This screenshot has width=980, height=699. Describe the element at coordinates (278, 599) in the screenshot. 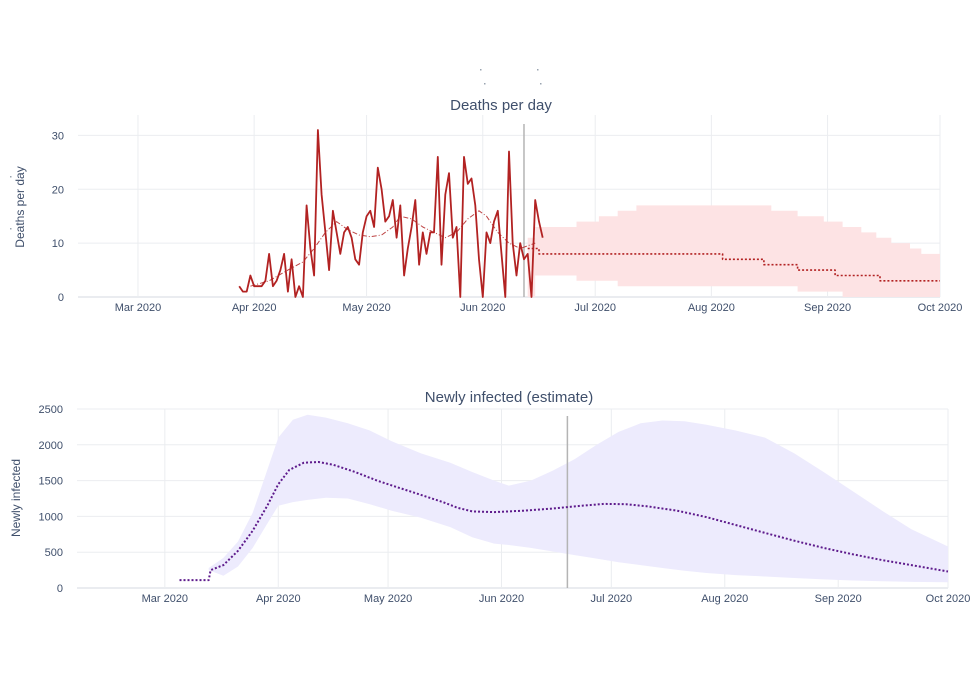

I see `infected-x-tick-label: Apr 2020` at that location.